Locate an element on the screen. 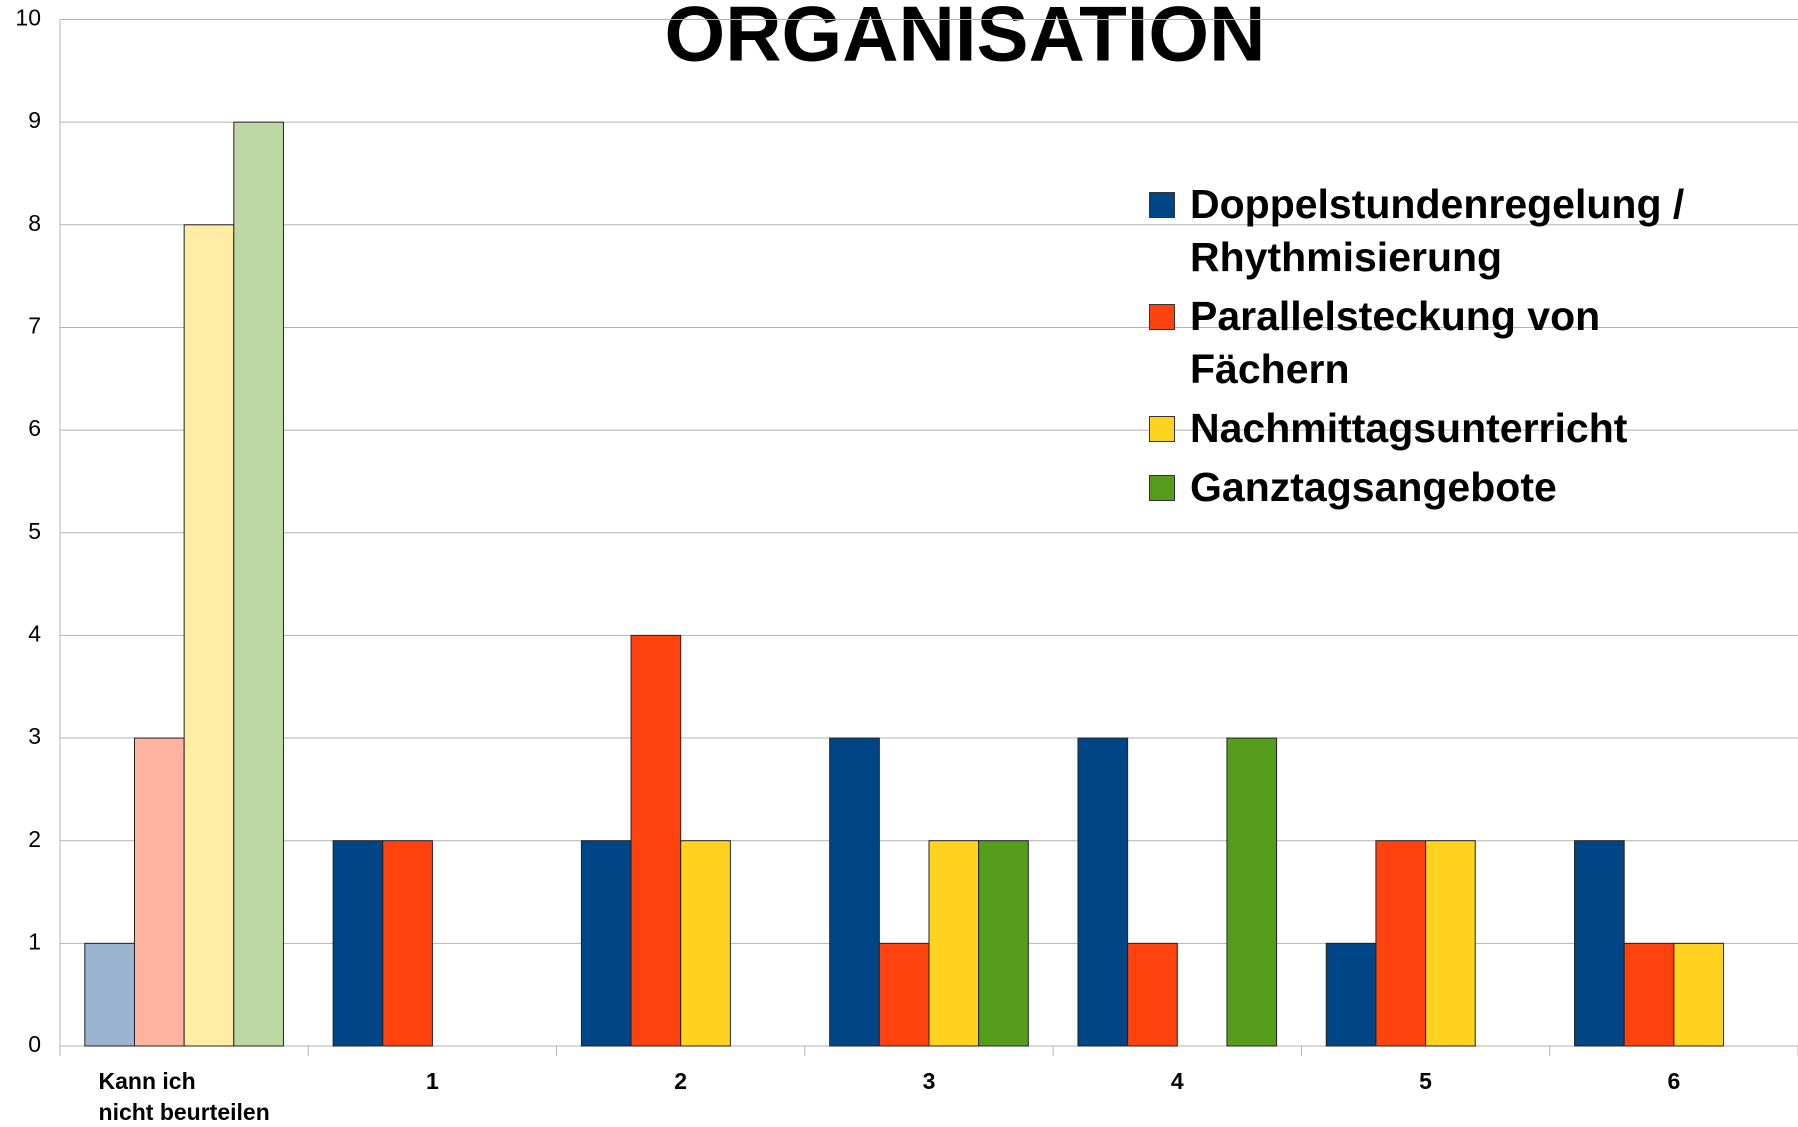 This screenshot has height=1127, width=1798. legend-label: Ganztagsangebote is located at coordinates (1373, 487).